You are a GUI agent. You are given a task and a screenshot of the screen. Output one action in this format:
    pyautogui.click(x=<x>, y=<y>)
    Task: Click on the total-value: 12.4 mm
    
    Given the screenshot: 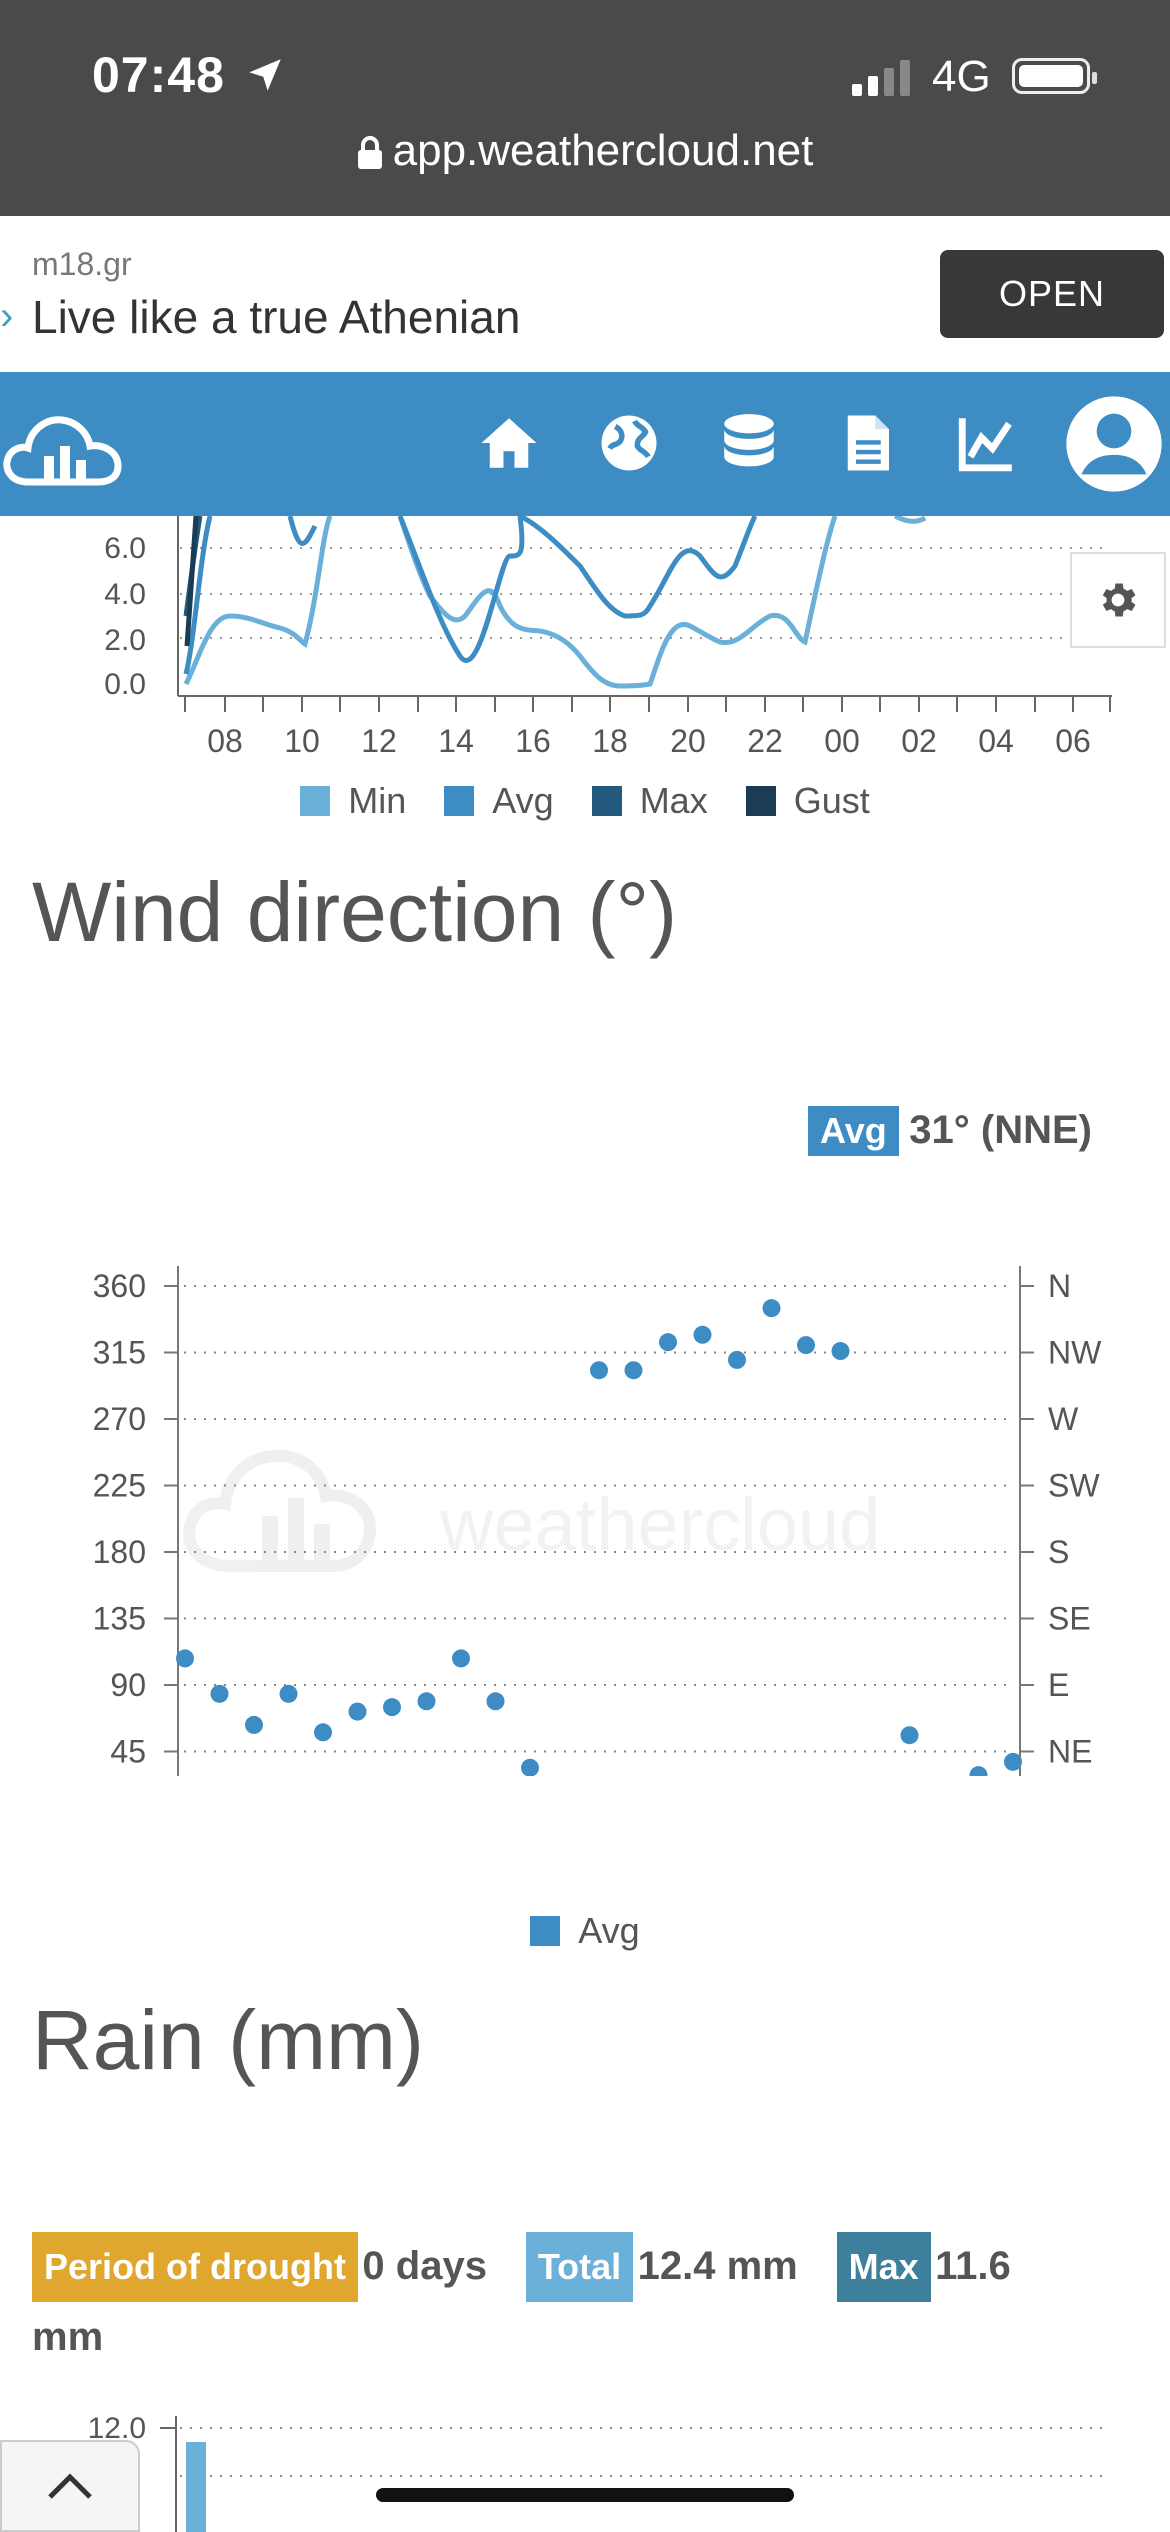 What is the action you would take?
    pyautogui.click(x=717, y=2266)
    